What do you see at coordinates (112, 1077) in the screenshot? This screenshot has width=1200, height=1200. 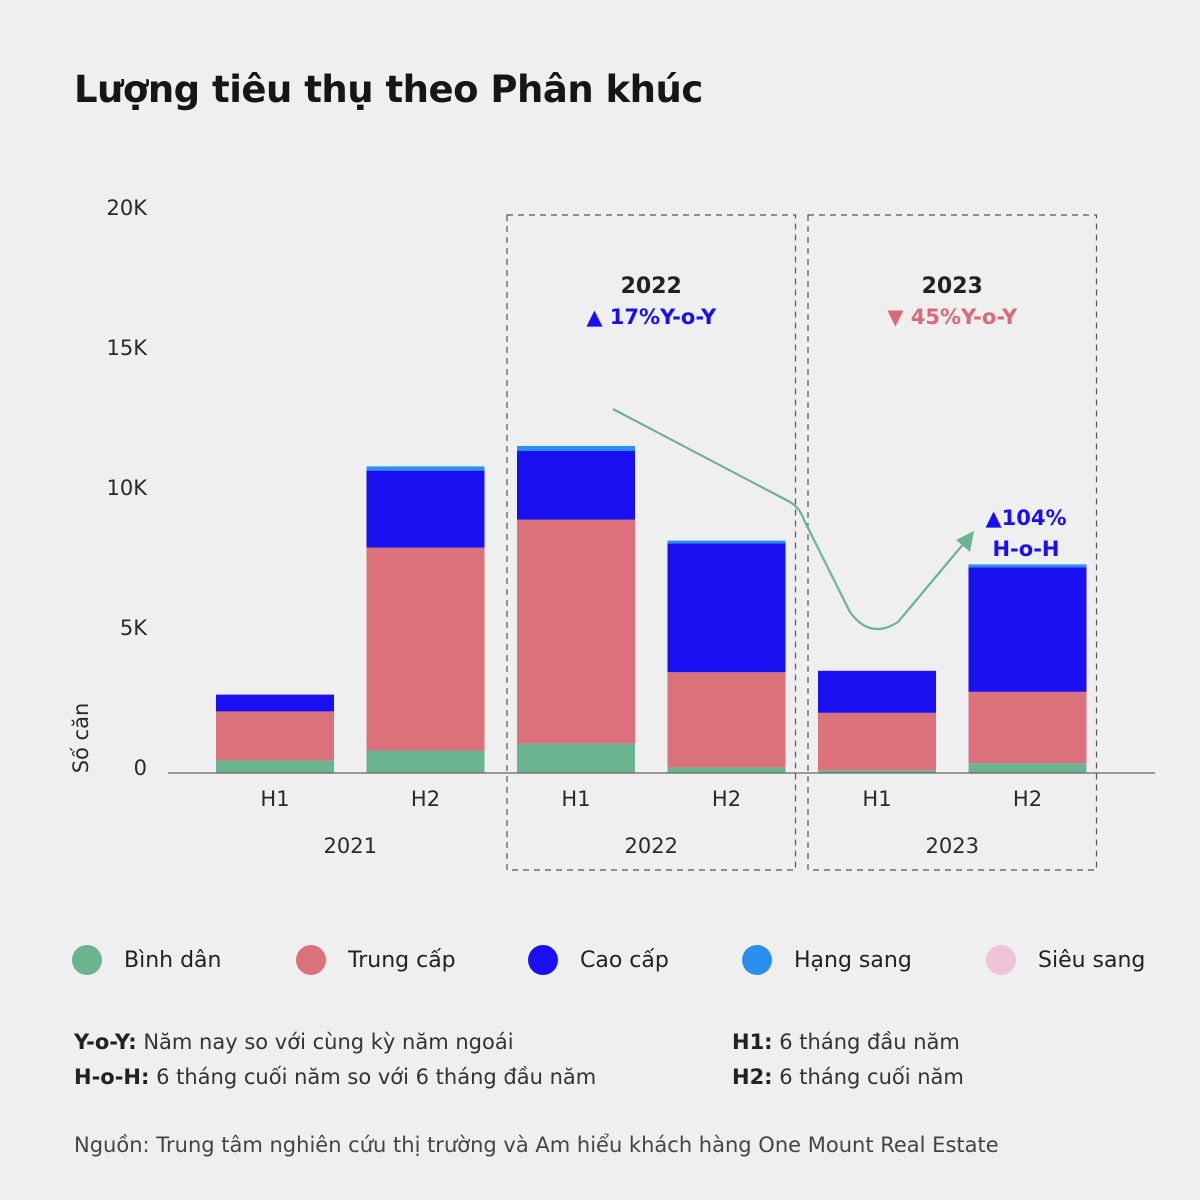 I see `note-hoh-key: H-o-H:` at bounding box center [112, 1077].